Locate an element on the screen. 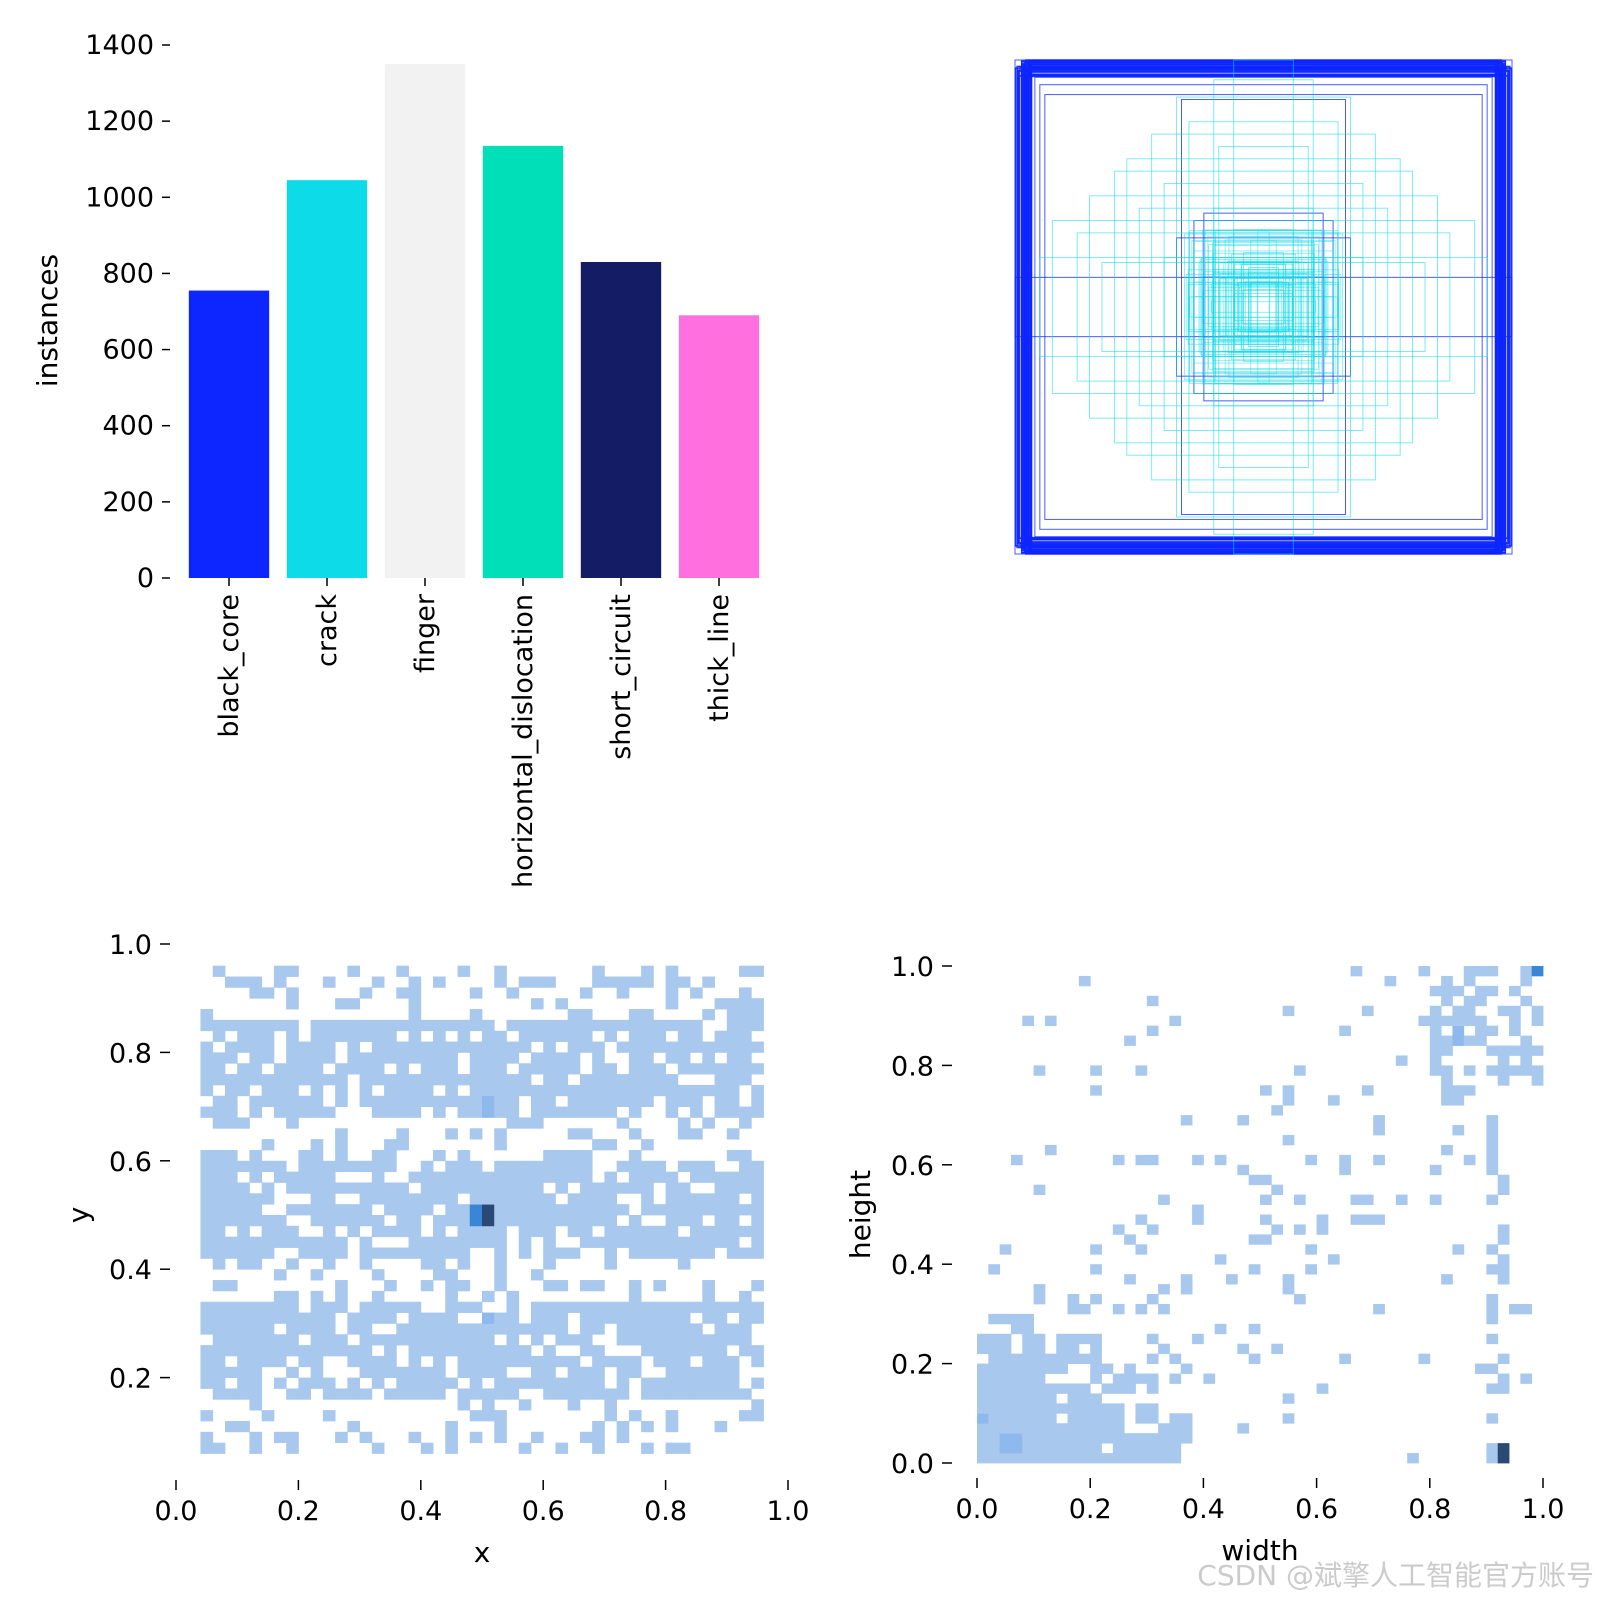 This screenshot has width=1600, height=1600. bounding-box-overlay is located at coordinates (1263, 307).